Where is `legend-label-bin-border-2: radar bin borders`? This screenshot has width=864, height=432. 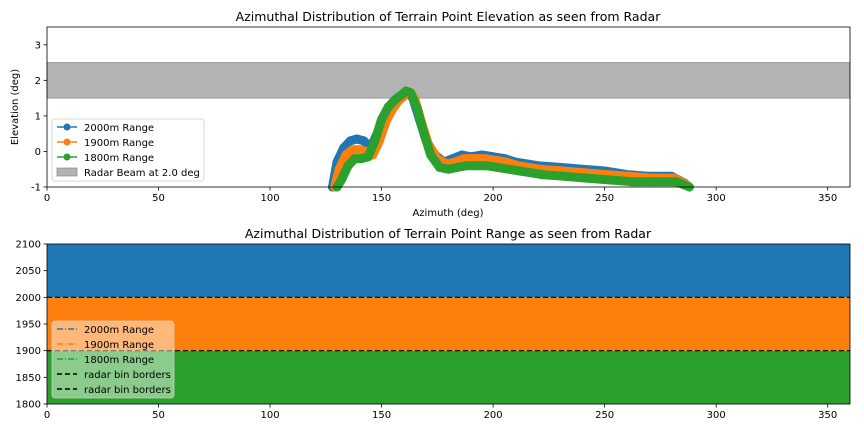 legend-label-bin-border-2: radar bin borders is located at coordinates (127, 390).